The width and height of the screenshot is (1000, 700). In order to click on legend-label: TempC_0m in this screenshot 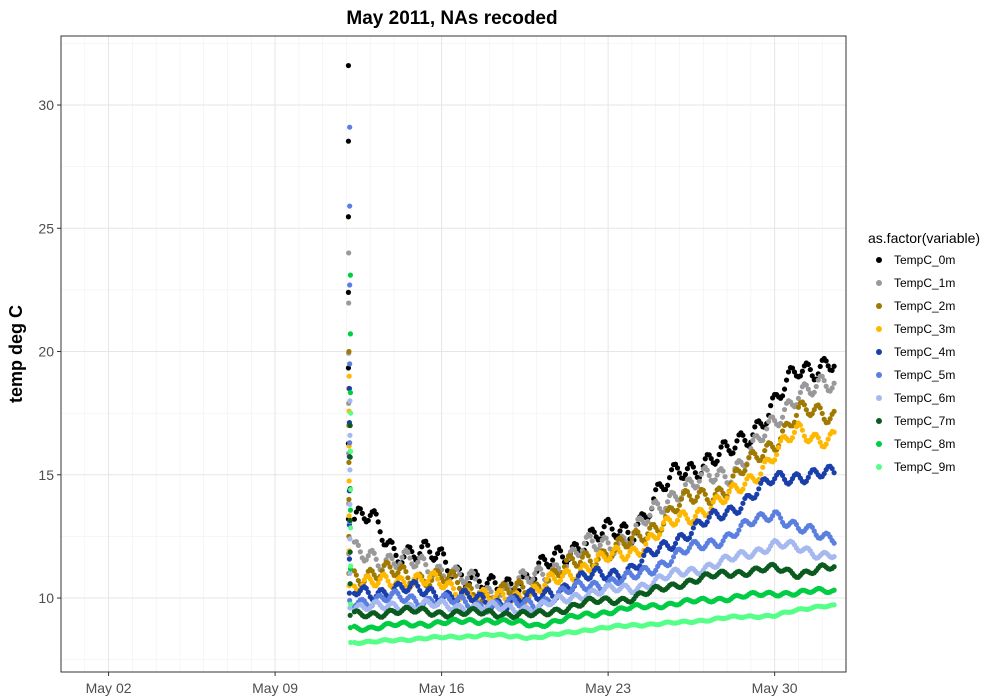, I will do `click(924, 260)`.